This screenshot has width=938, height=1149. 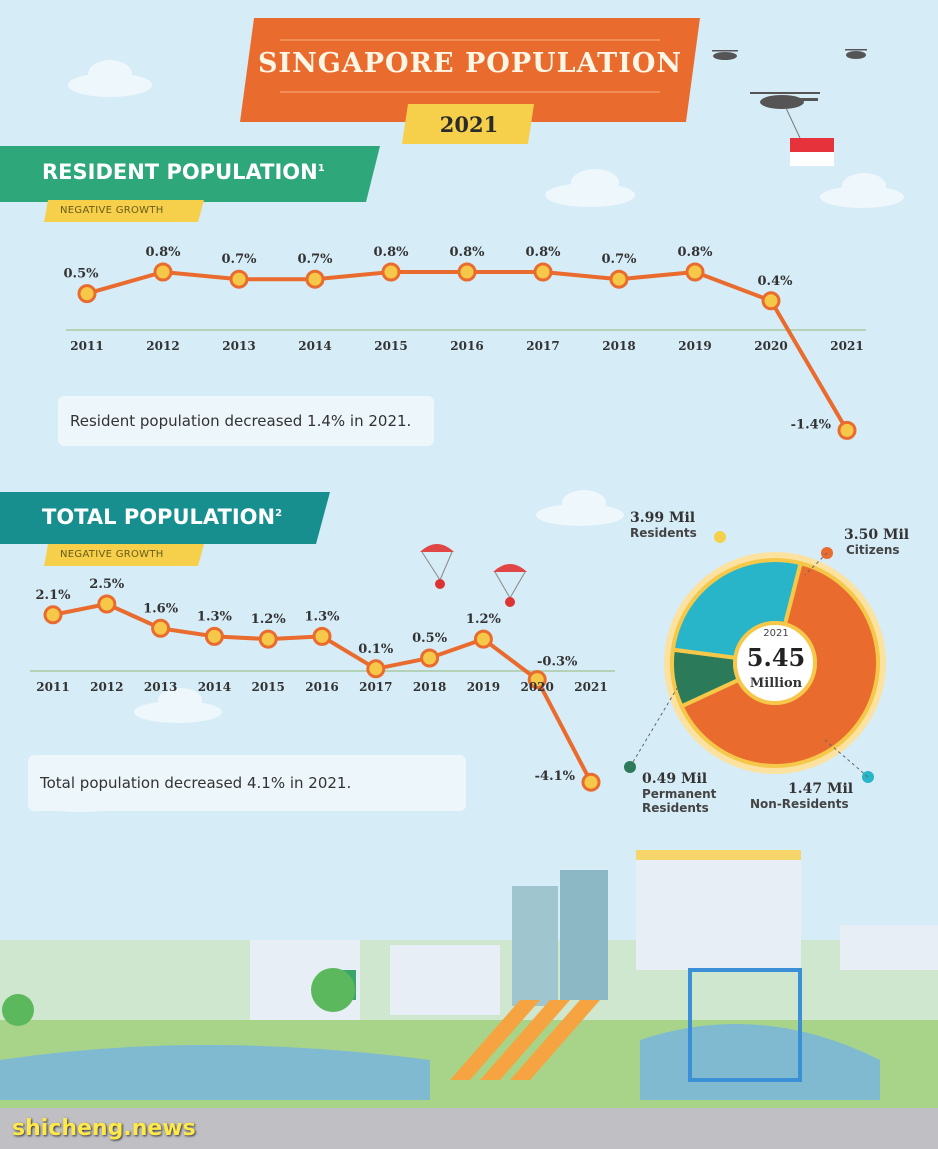 I want to click on page-year: 2021, so click(x=469, y=124).